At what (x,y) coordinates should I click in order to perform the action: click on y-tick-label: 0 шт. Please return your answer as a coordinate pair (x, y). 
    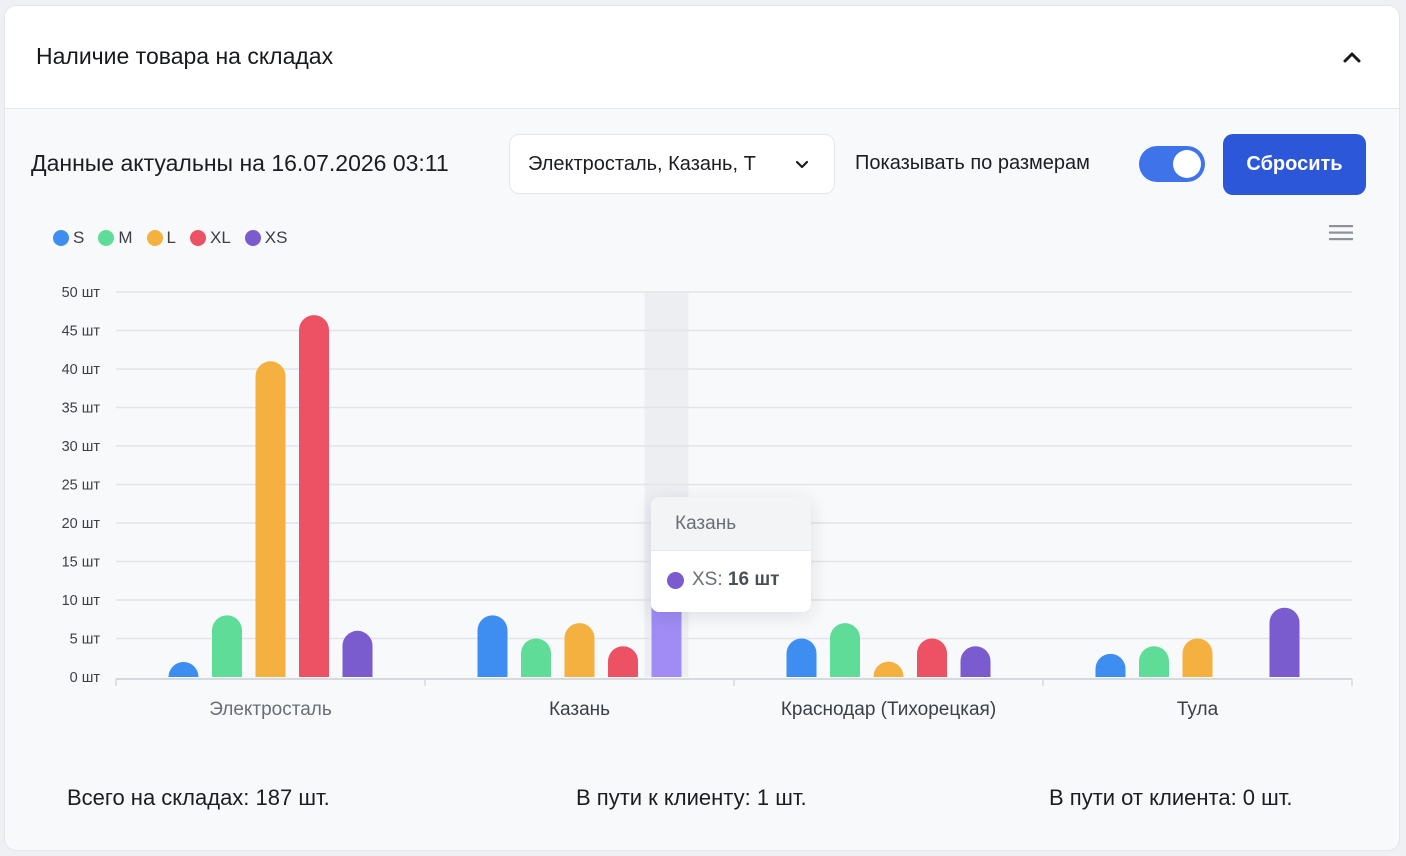
    Looking at the image, I should click on (85, 678).